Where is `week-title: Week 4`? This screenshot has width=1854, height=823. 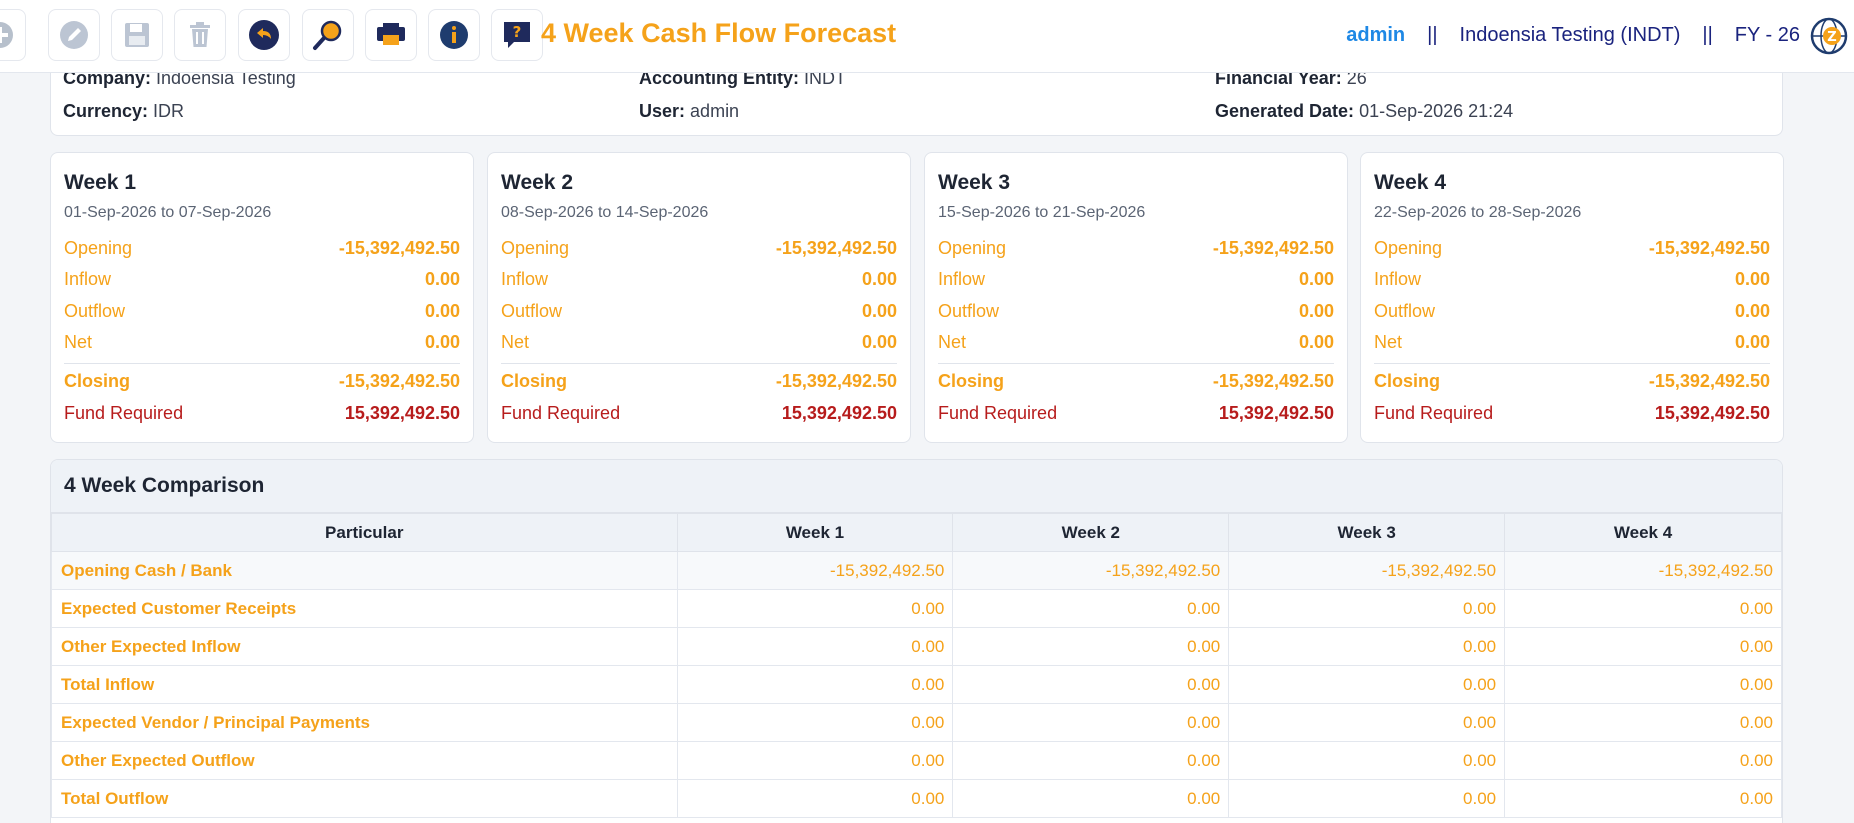
week-title: Week 4 is located at coordinates (1410, 182).